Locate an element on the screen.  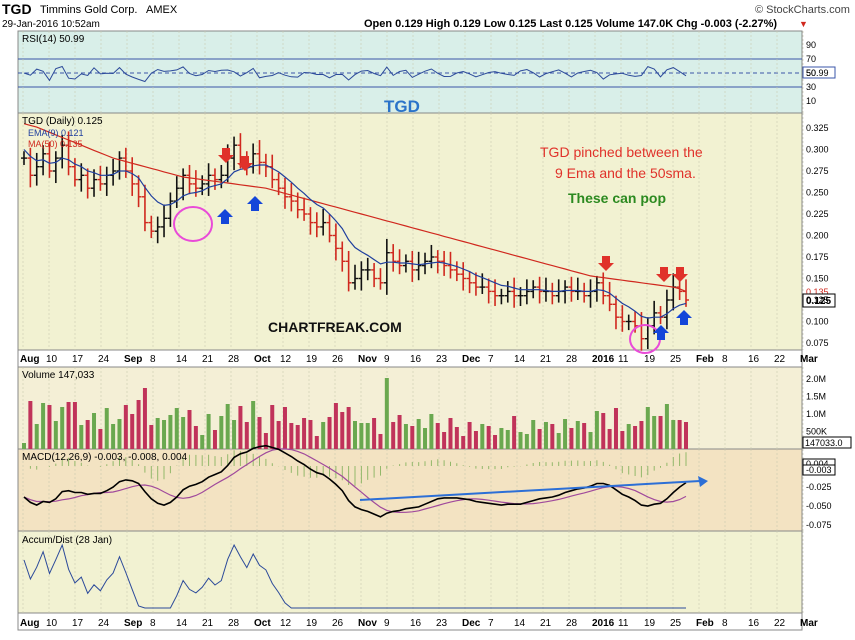
x-tick-label: 12 is located at coordinates (286, 359).